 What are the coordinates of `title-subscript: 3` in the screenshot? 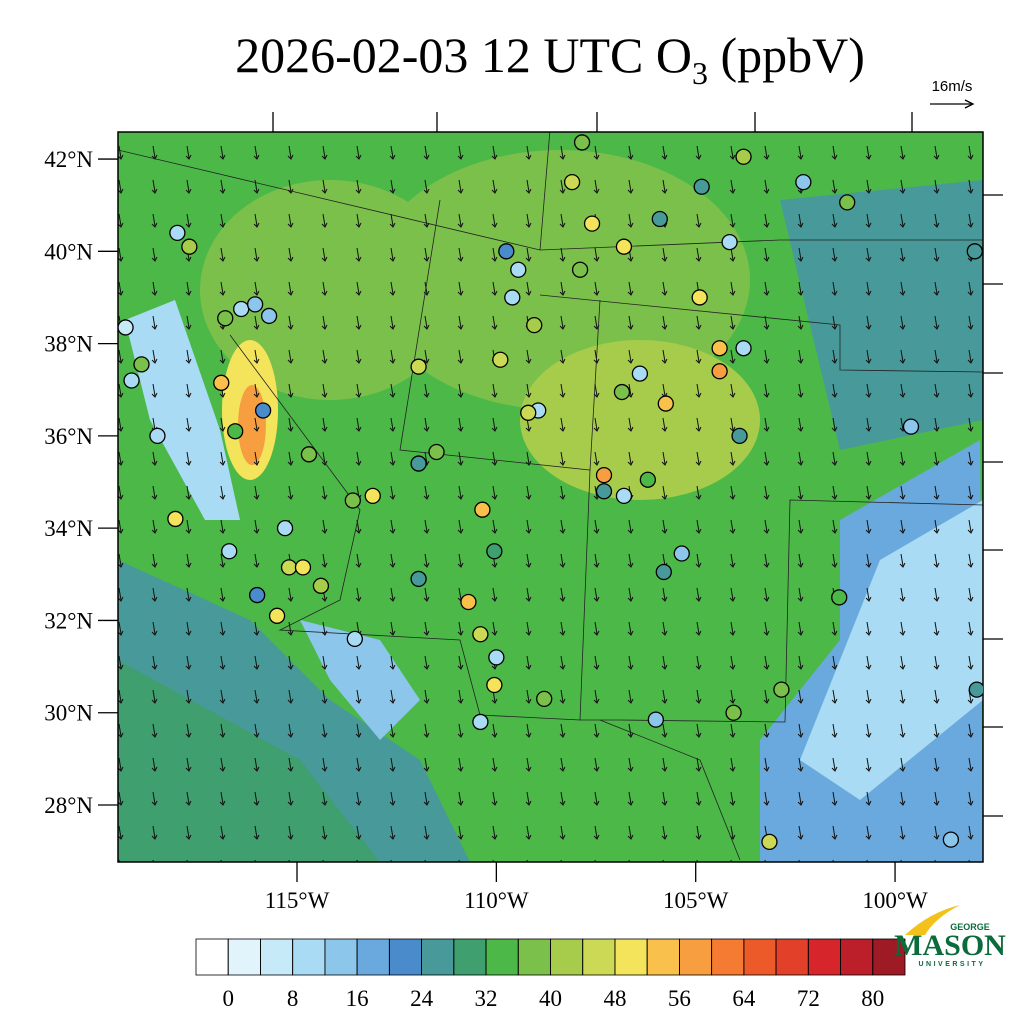 It's located at (700, 73).